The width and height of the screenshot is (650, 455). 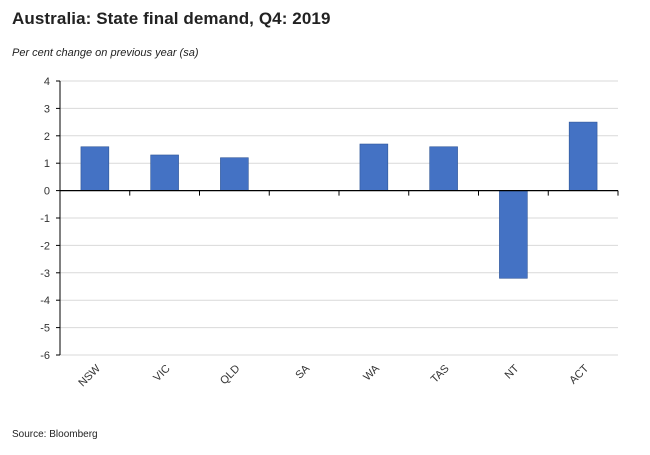 I want to click on y-tick-label: -6, so click(x=45, y=356).